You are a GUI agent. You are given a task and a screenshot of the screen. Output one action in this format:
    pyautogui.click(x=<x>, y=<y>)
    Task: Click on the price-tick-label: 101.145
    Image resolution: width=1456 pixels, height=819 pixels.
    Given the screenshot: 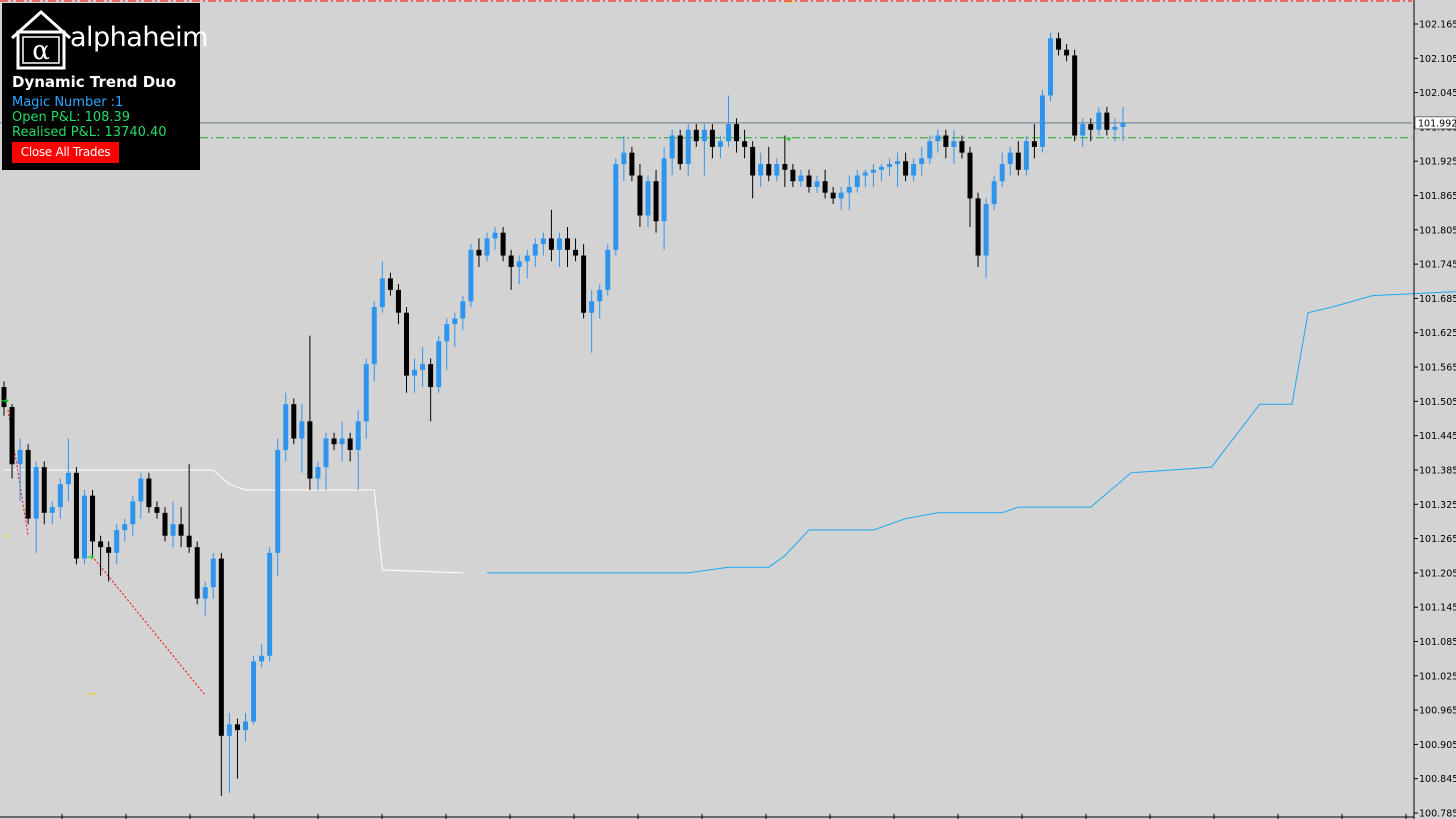 What is the action you would take?
    pyautogui.click(x=1437, y=608)
    